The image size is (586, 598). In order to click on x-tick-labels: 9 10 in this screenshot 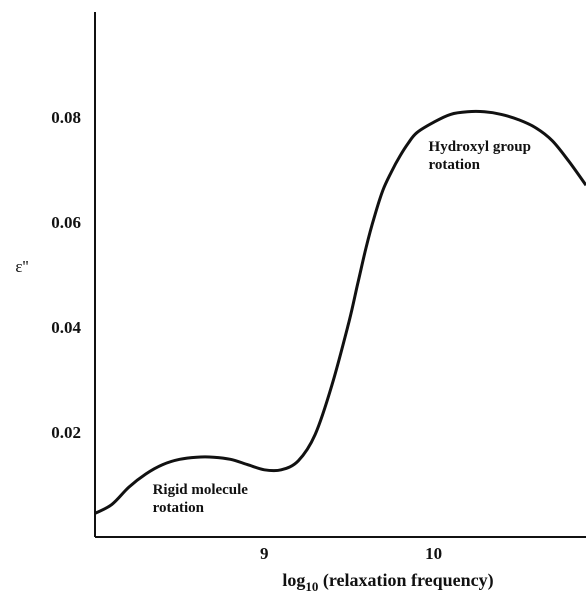, I will do `click(351, 553)`.